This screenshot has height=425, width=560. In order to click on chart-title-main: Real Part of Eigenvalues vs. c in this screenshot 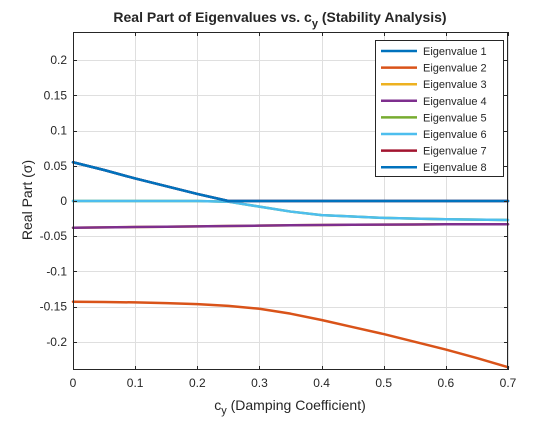, I will do `click(212, 17)`.